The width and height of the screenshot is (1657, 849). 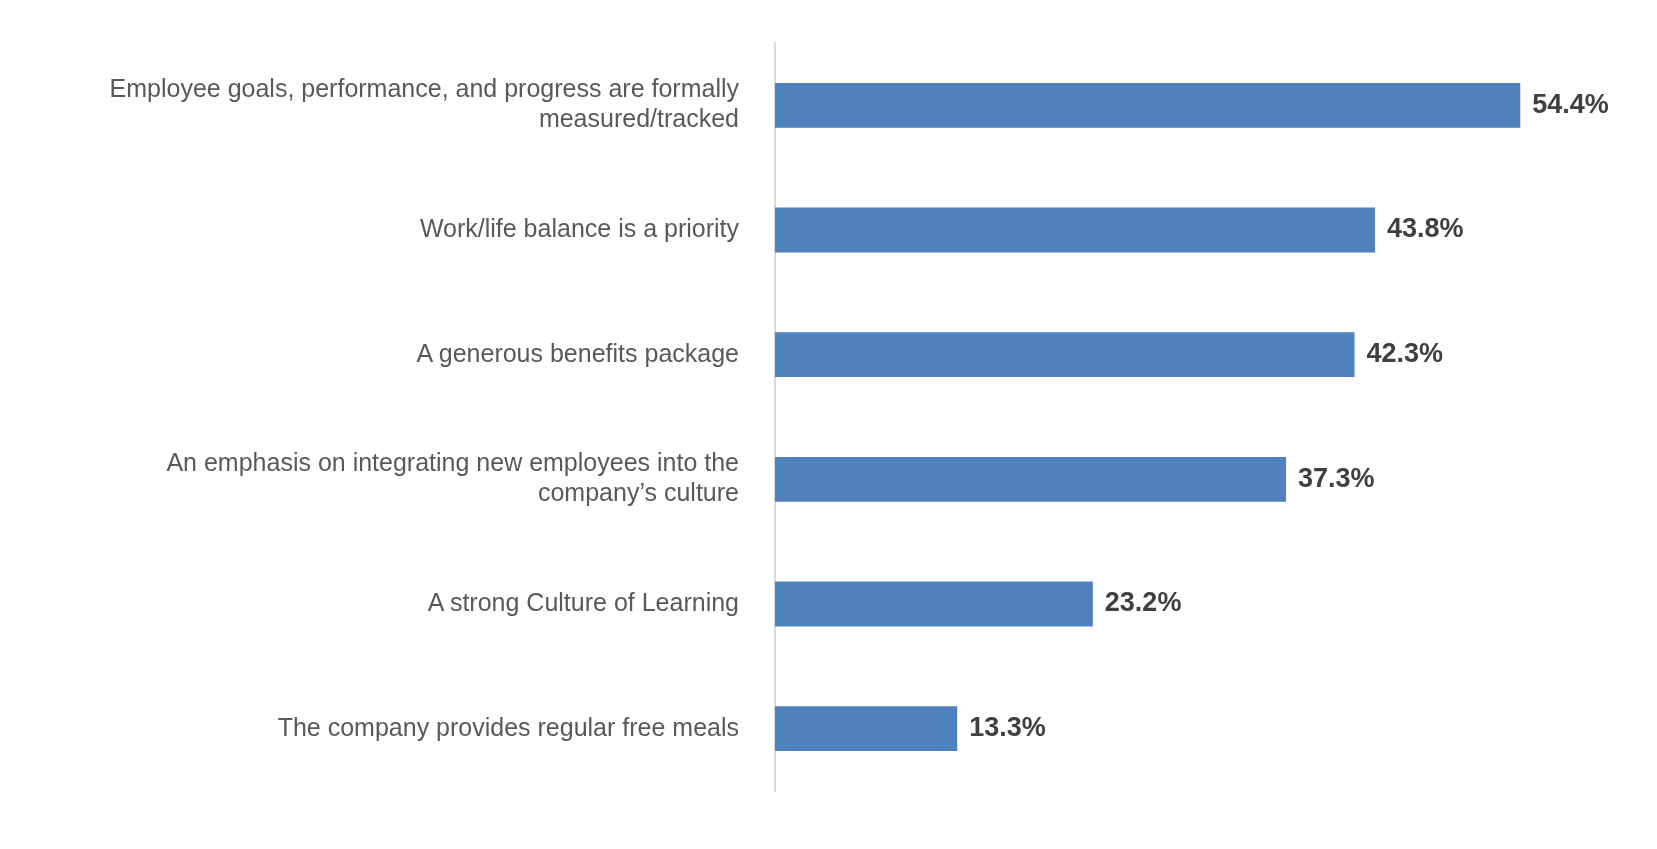 I want to click on data-label: 23.2%, so click(x=1143, y=602).